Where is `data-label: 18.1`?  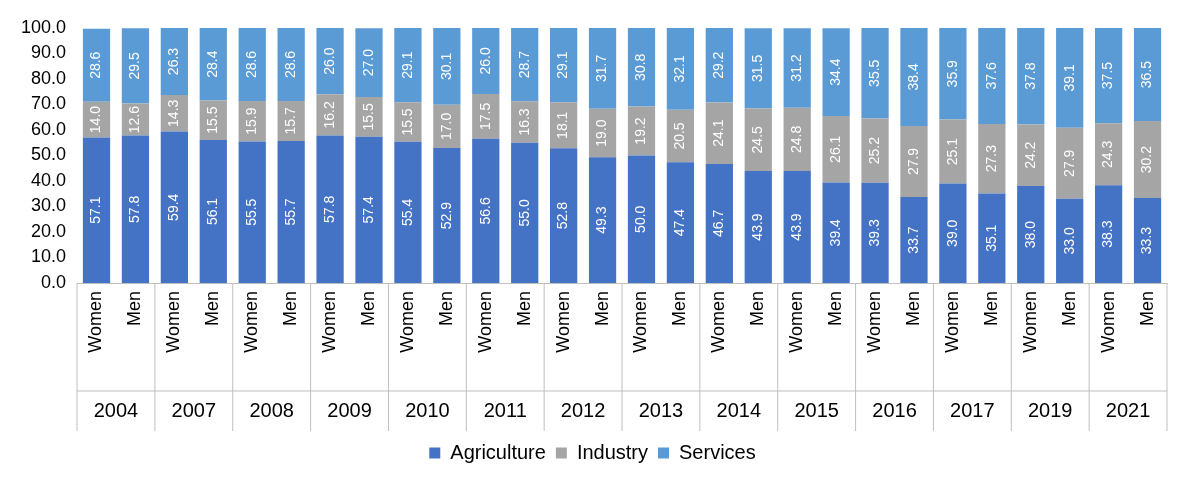 data-label: 18.1 is located at coordinates (562, 125).